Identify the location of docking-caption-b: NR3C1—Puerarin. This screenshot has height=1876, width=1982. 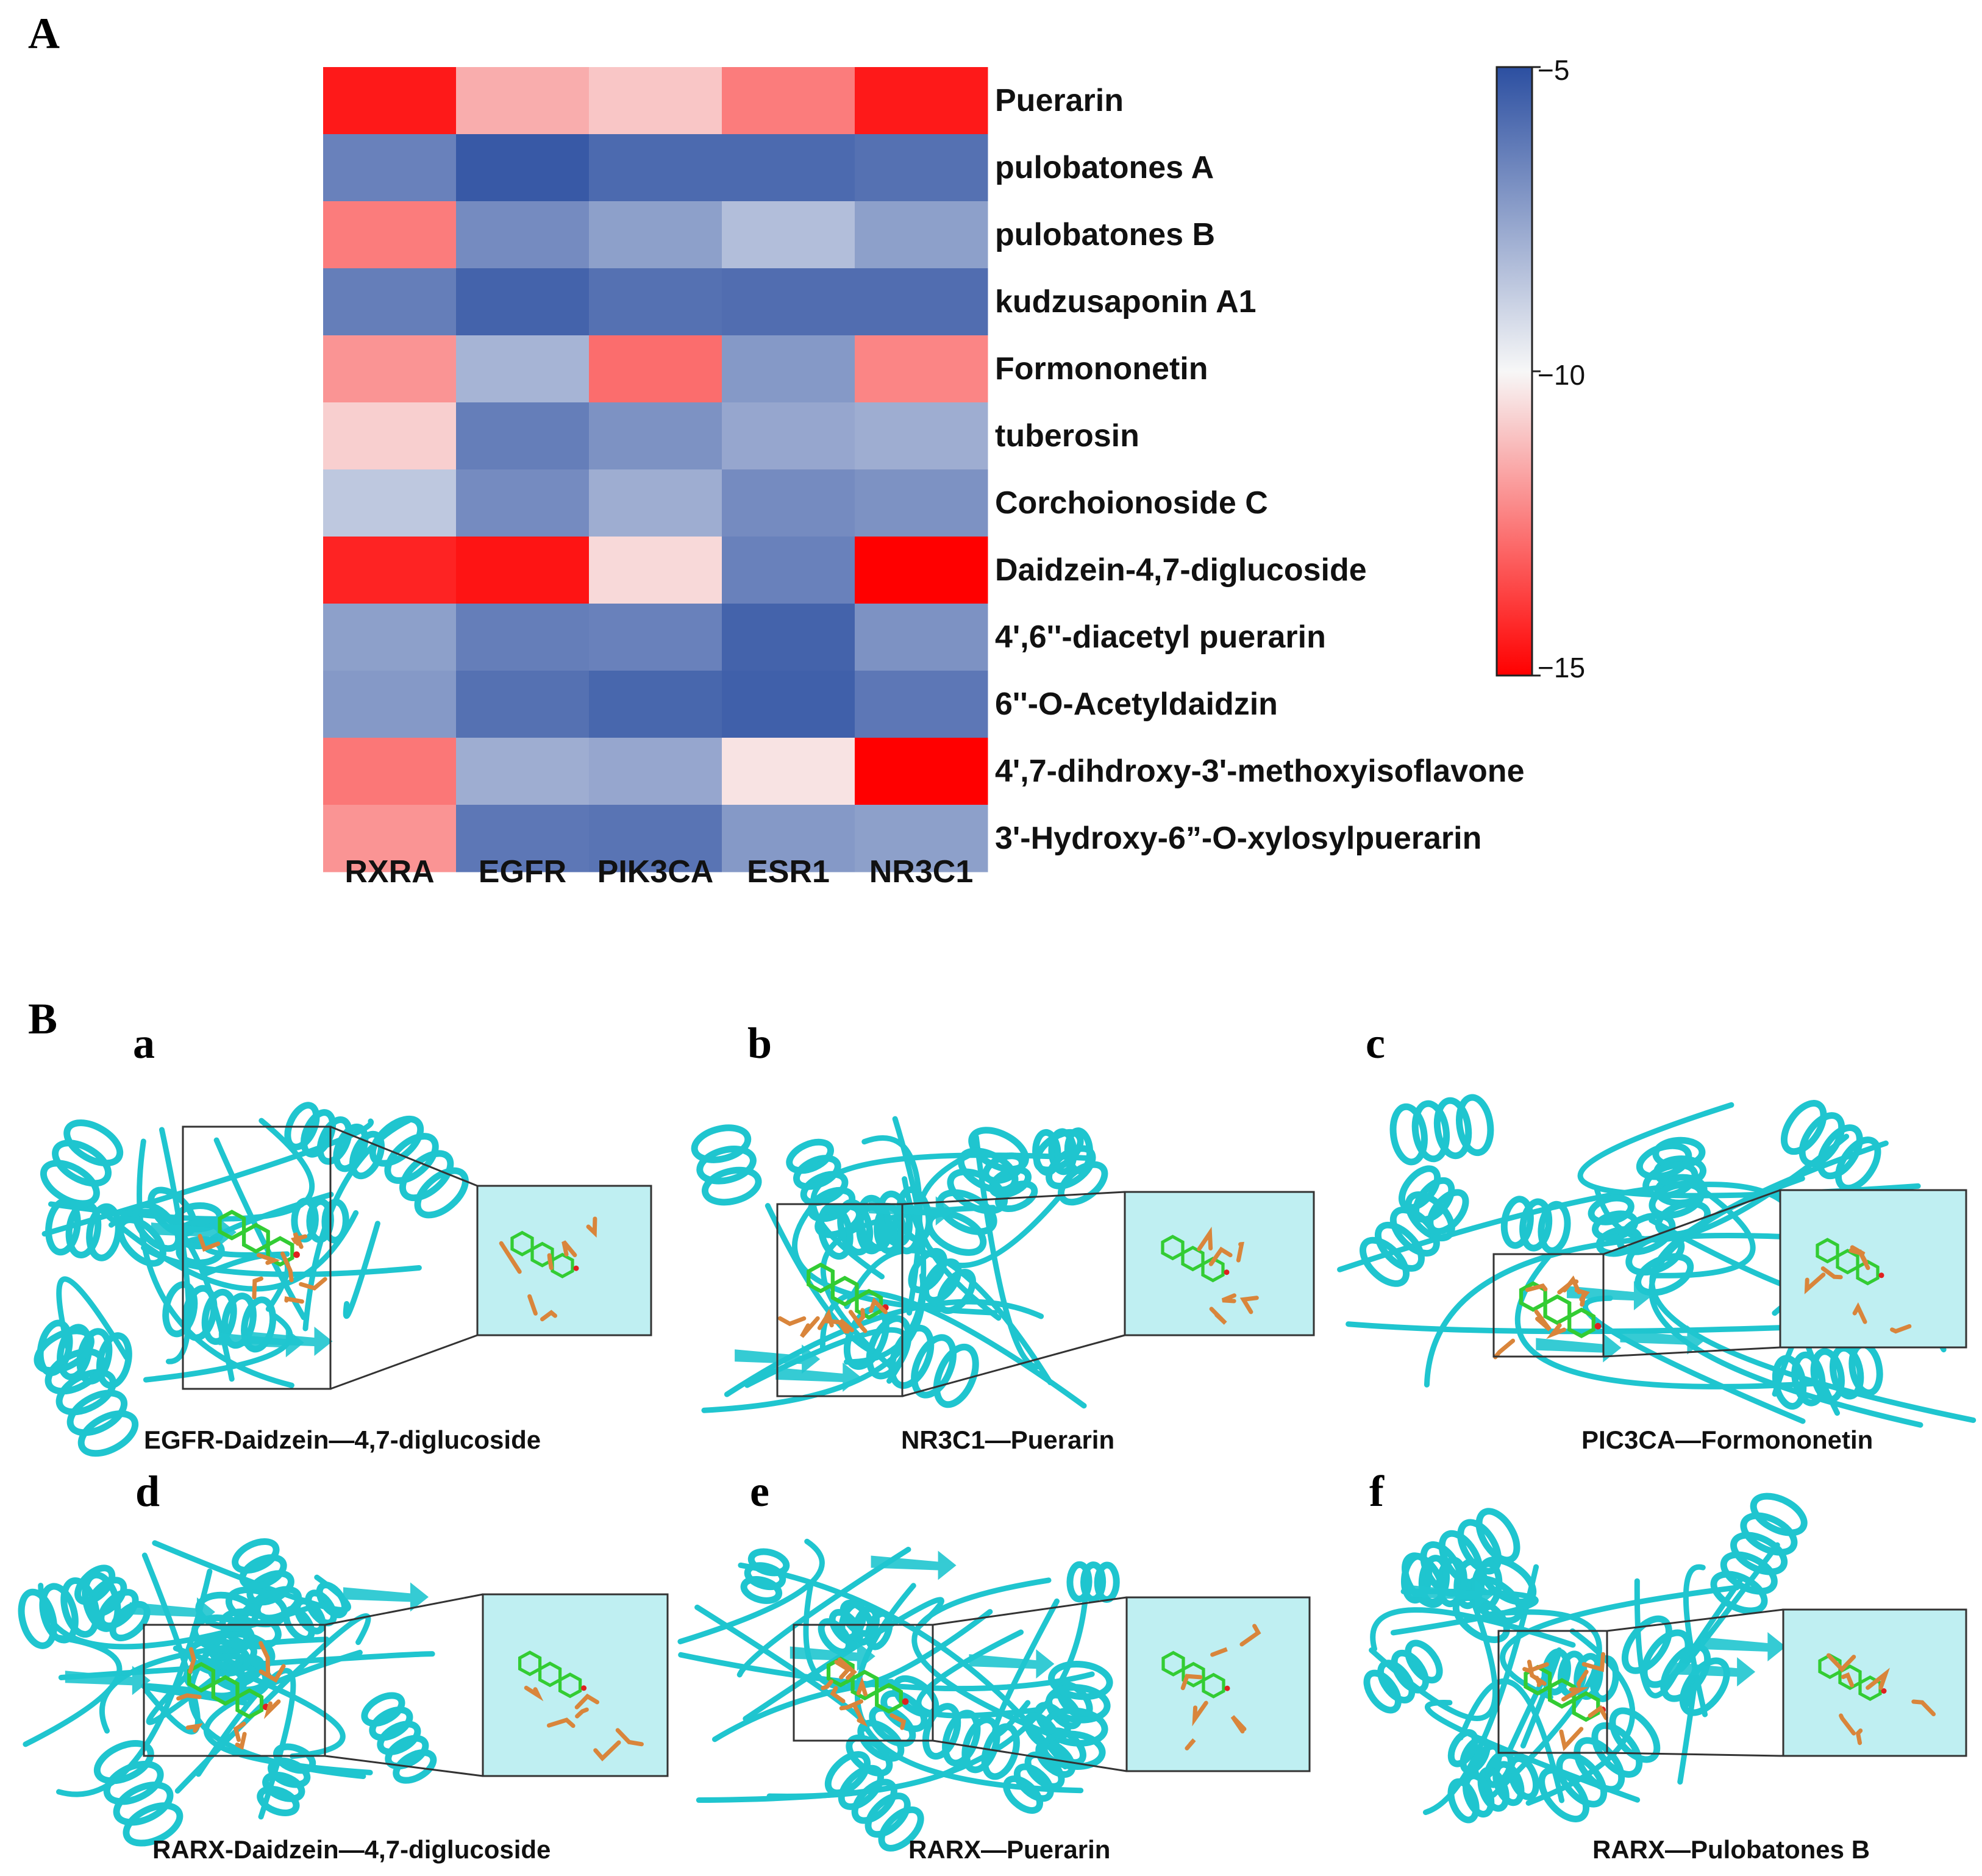
(1008, 1439).